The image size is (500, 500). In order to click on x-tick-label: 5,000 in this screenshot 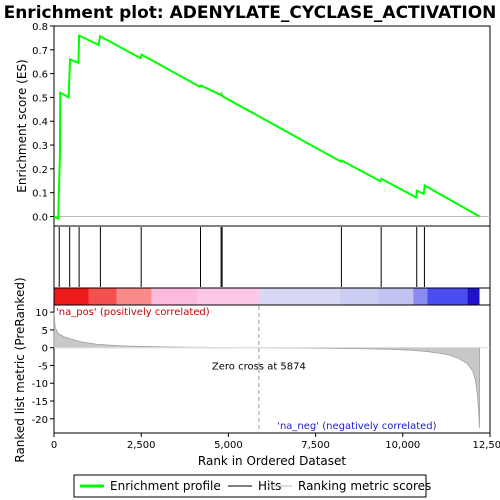, I will do `click(228, 445)`.